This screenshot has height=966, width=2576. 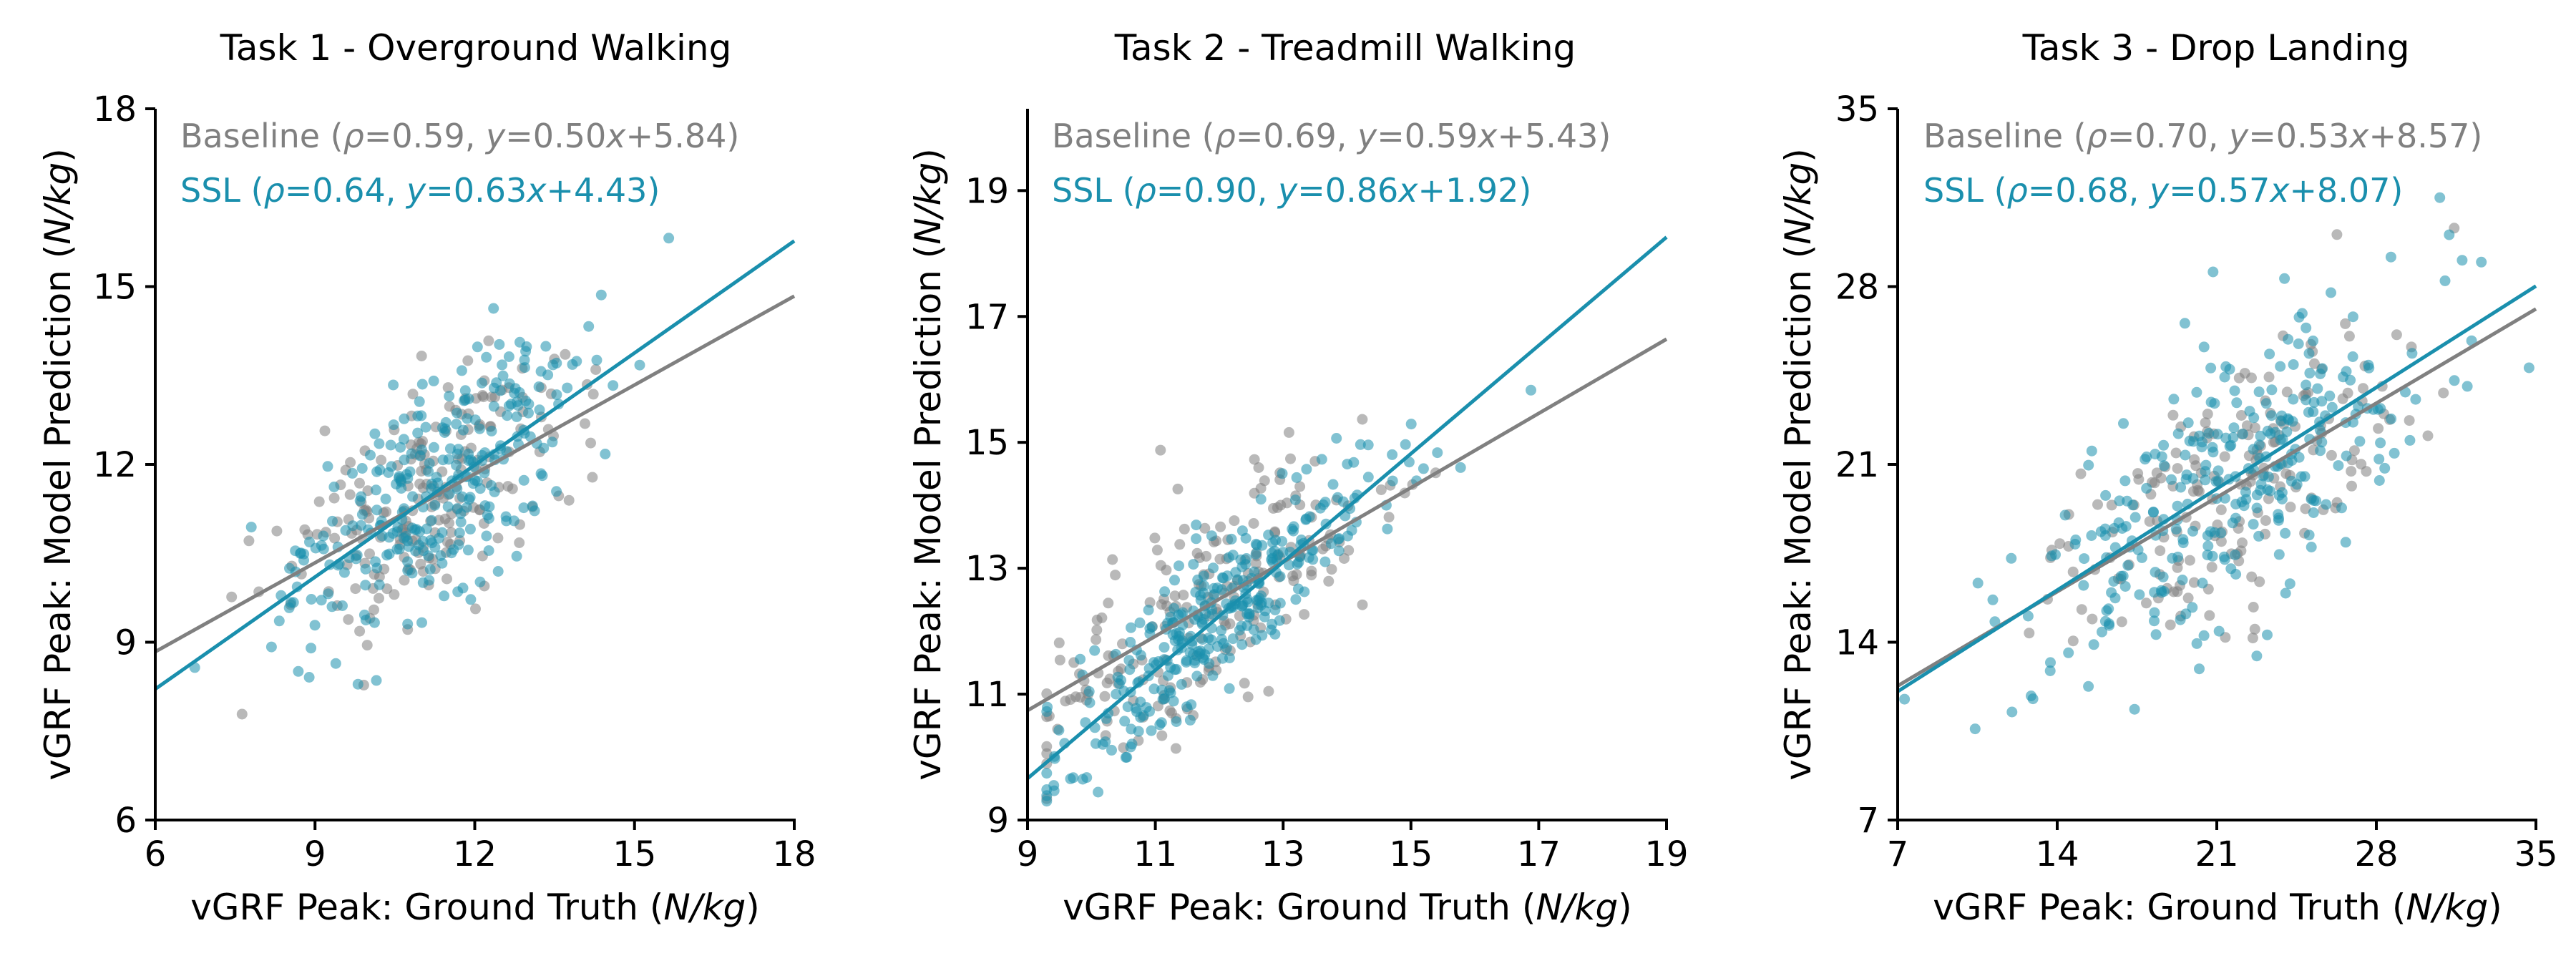 I want to click on ssl-fit-line, so click(x=2216, y=488).